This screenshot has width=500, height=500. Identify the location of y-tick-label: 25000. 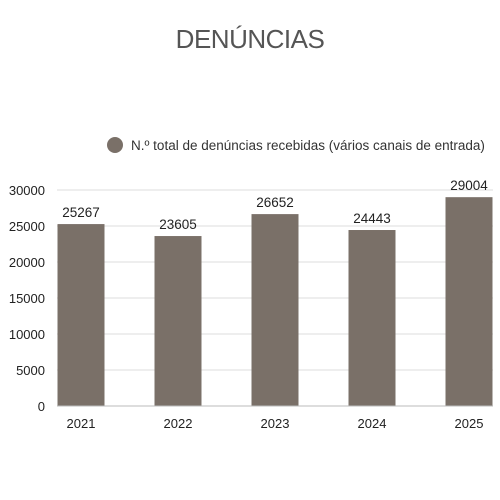
(27, 226).